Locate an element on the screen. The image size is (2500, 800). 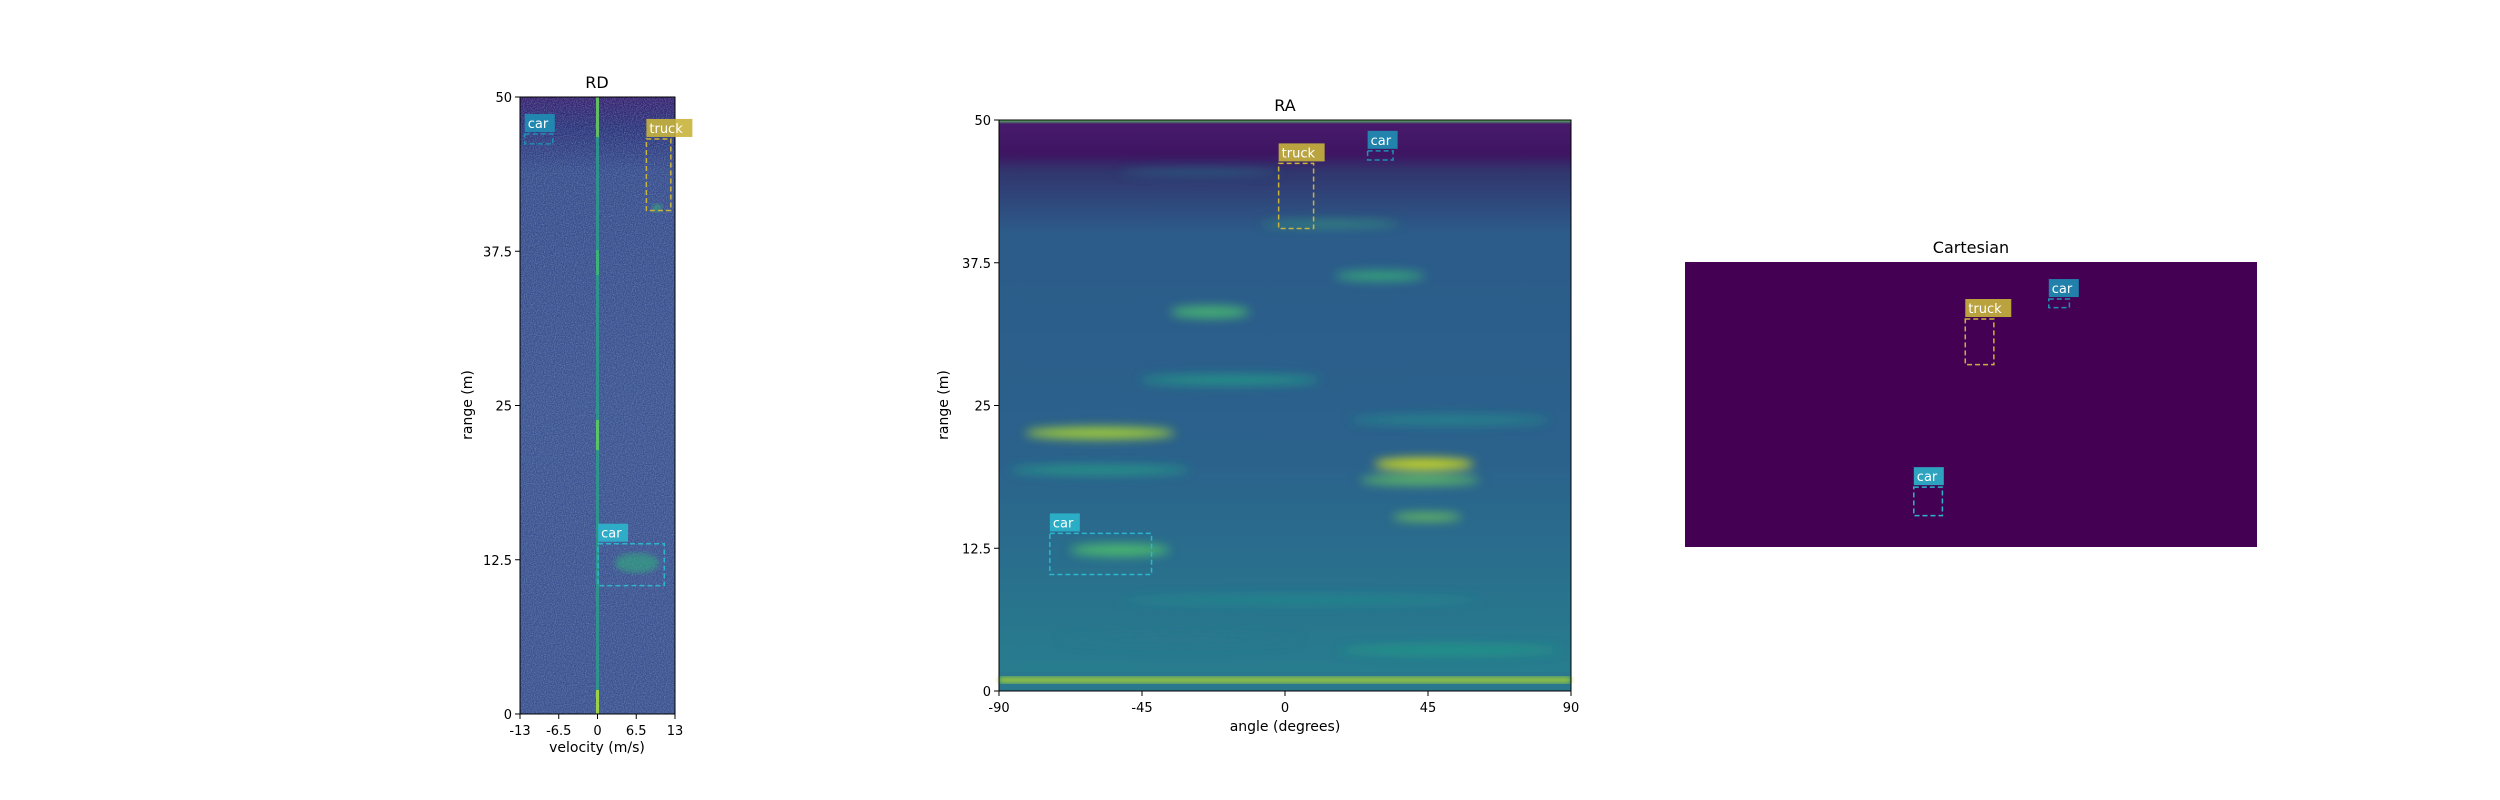
cartesian-box-truck is located at coordinates (1979, 342).